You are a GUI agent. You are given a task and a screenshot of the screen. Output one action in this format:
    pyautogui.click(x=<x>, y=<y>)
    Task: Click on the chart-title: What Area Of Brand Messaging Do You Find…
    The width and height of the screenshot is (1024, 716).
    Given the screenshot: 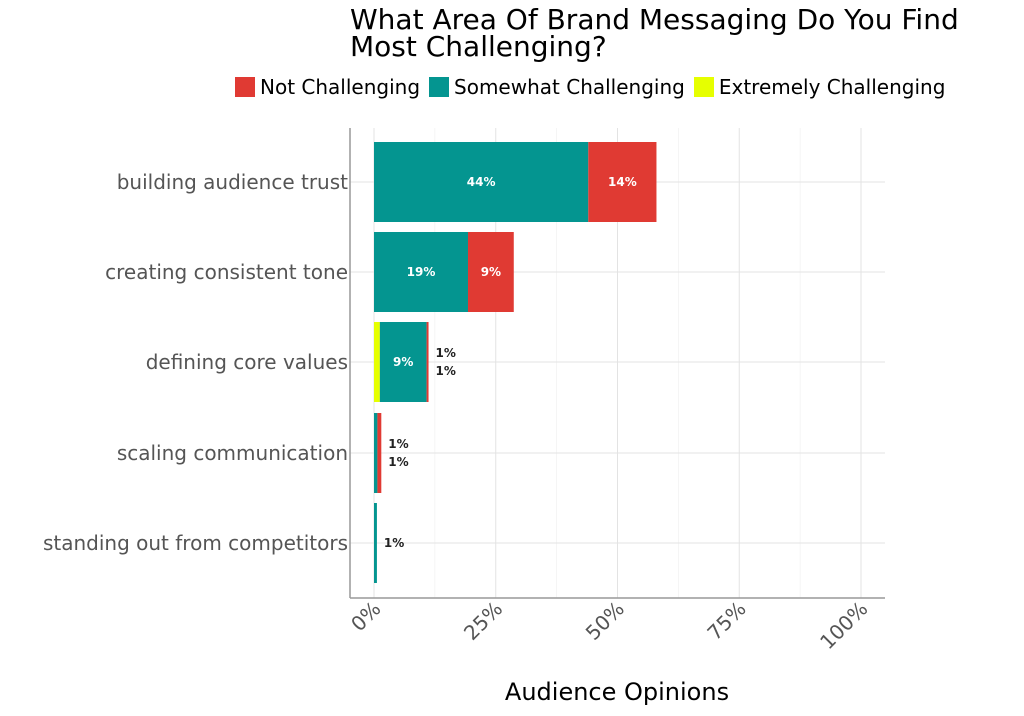 What is the action you would take?
    pyautogui.click(x=654, y=33)
    